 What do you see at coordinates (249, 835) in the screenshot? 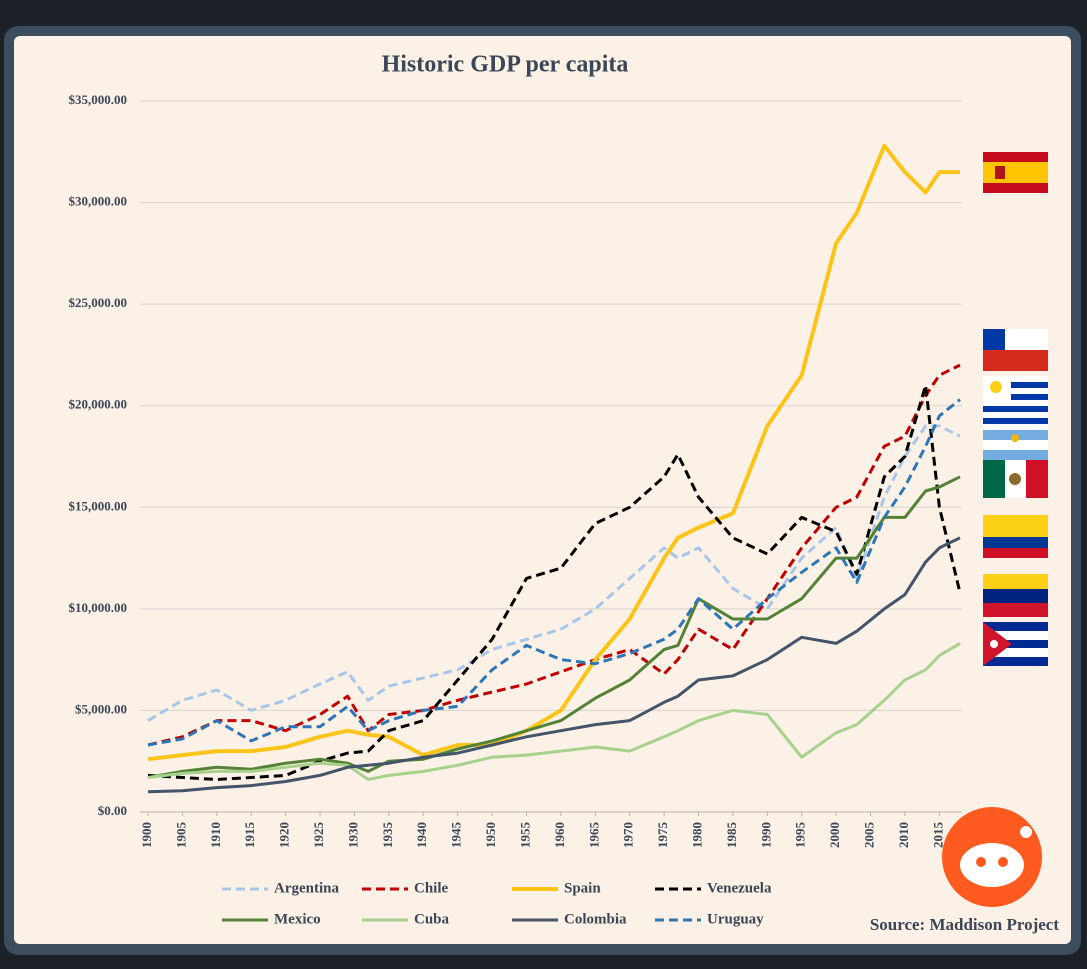
I see `x-tick-label: 1915` at bounding box center [249, 835].